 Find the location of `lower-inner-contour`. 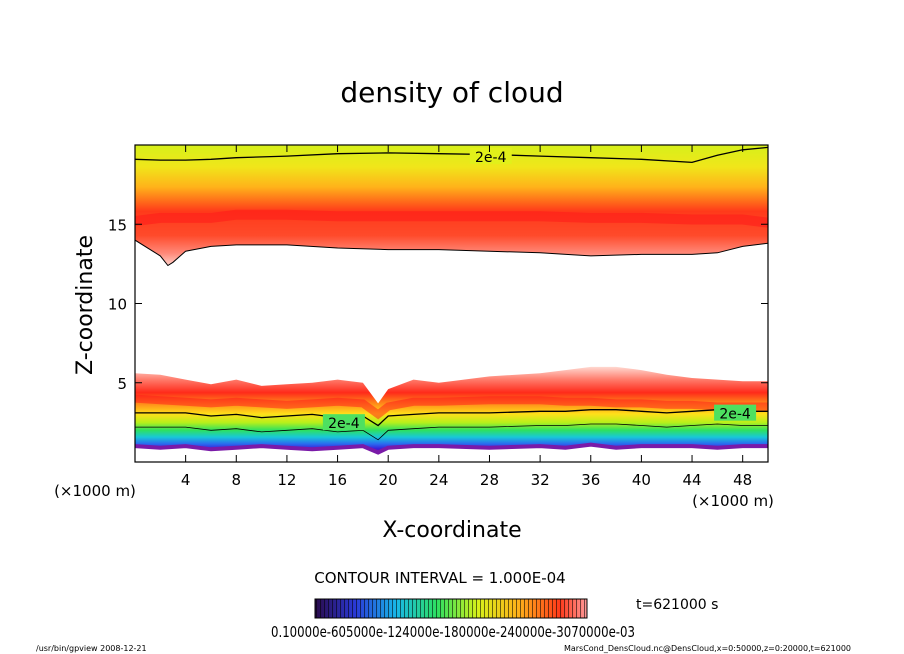

lower-inner-contour is located at coordinates (451, 432).